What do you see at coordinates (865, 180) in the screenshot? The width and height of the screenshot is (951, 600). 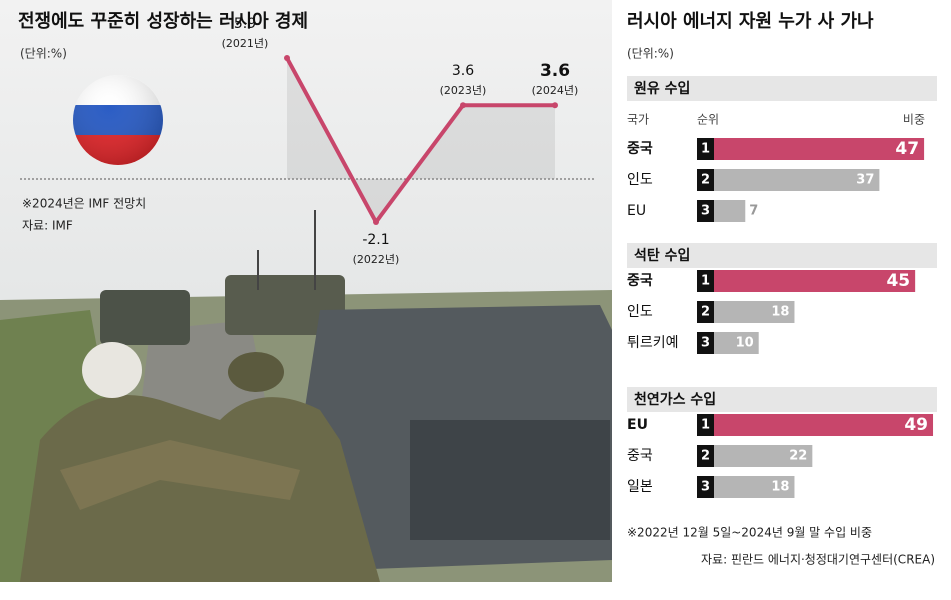 I see `value-label: 37` at bounding box center [865, 180].